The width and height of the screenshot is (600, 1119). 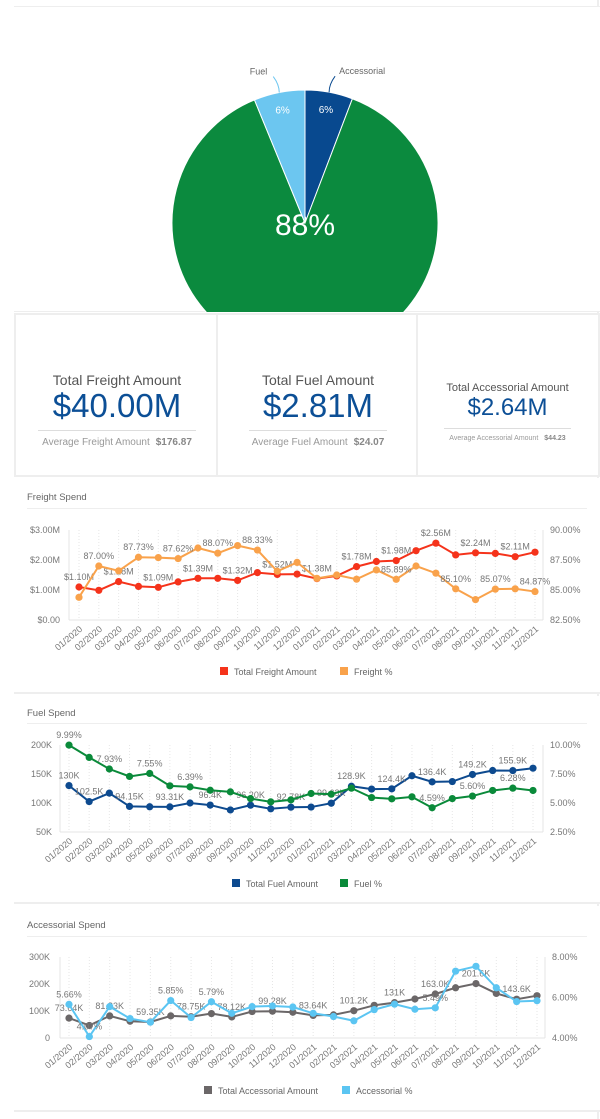 What do you see at coordinates (138, 547) in the screenshot?
I see `data-label: 87.73%` at bounding box center [138, 547].